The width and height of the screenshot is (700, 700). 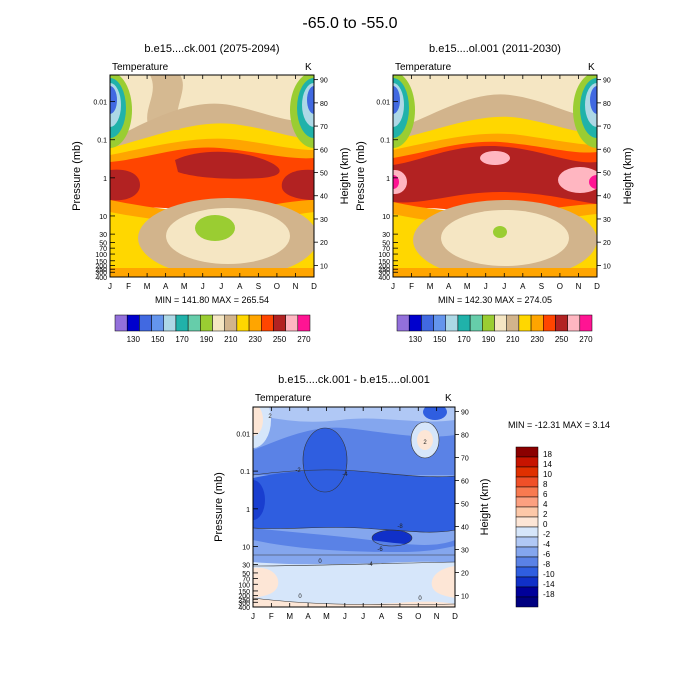 What do you see at coordinates (495, 49) in the screenshot?
I see `panel-title: b.e15....ol.001 (2011-2030)` at bounding box center [495, 49].